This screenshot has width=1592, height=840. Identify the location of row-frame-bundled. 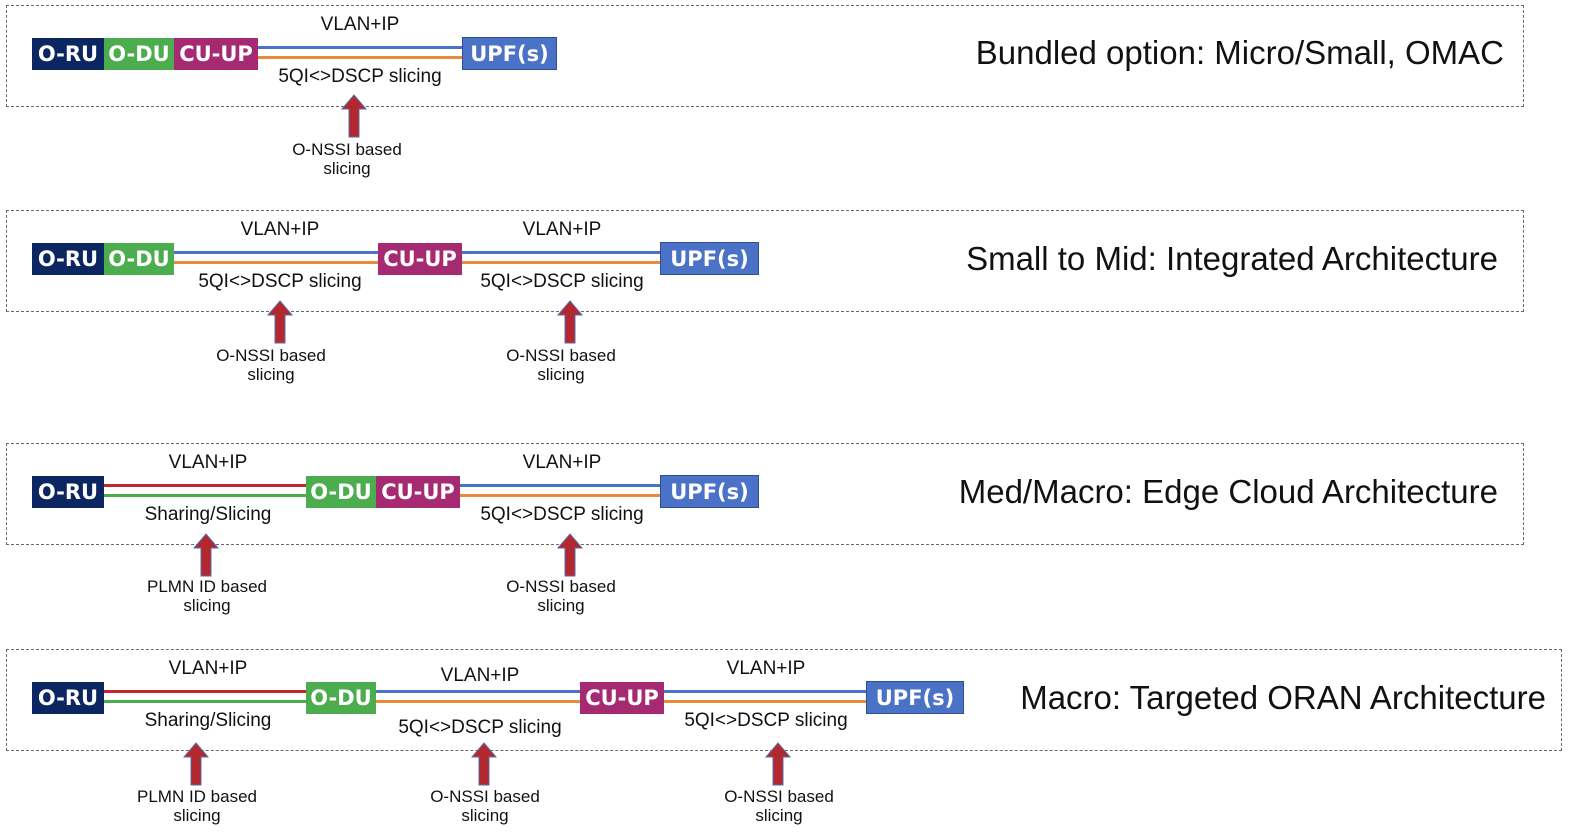
(765, 56).